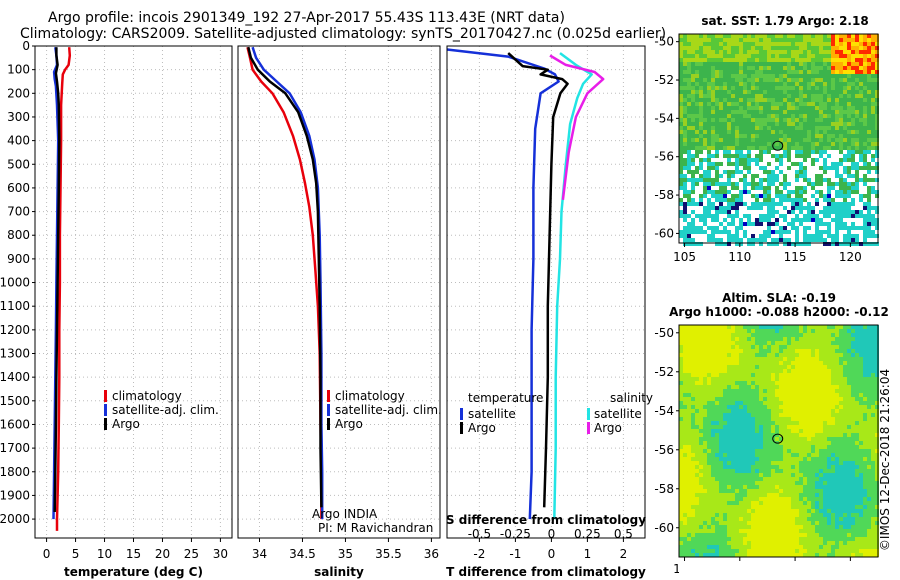 This screenshot has width=900, height=580. I want to click on y-tick-label: 900, so click(18, 259).